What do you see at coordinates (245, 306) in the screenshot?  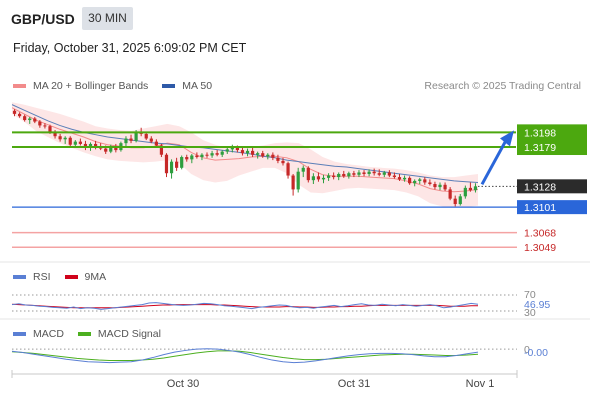 I see `rsi-line` at bounding box center [245, 306].